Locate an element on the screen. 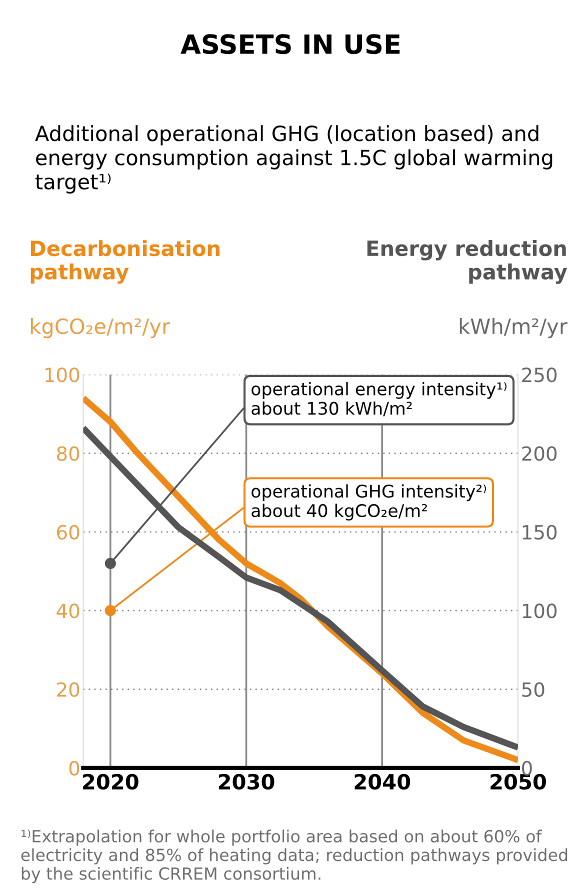 Image resolution: width=582 pixels, height=894 pixels. text: Decarbonisation pathway is located at coordinates (125, 262).